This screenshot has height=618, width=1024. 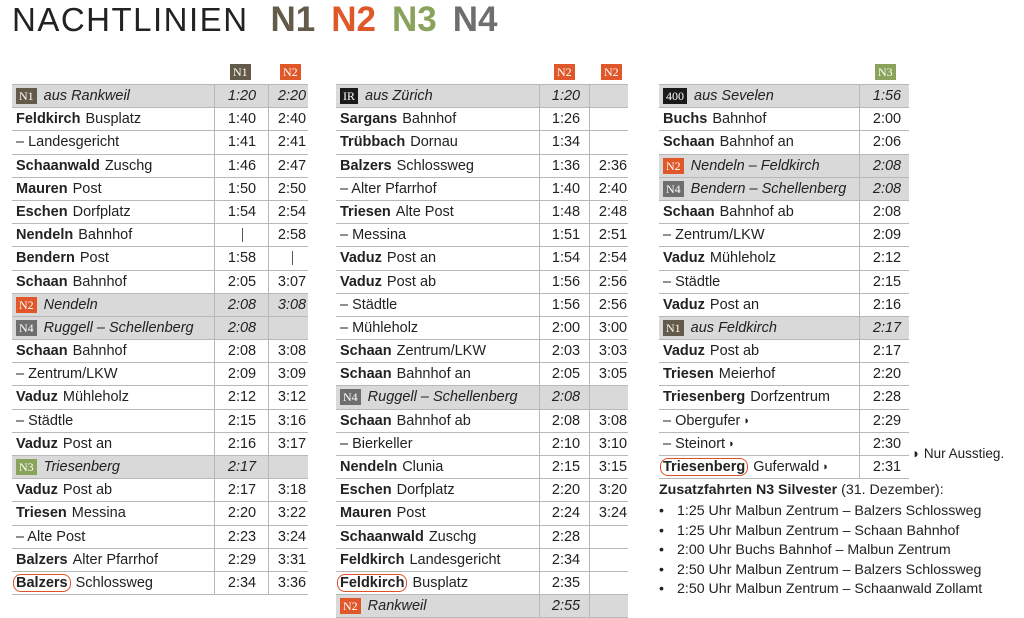 What do you see at coordinates (613, 165) in the screenshot?
I see `departure-time: 2:36` at bounding box center [613, 165].